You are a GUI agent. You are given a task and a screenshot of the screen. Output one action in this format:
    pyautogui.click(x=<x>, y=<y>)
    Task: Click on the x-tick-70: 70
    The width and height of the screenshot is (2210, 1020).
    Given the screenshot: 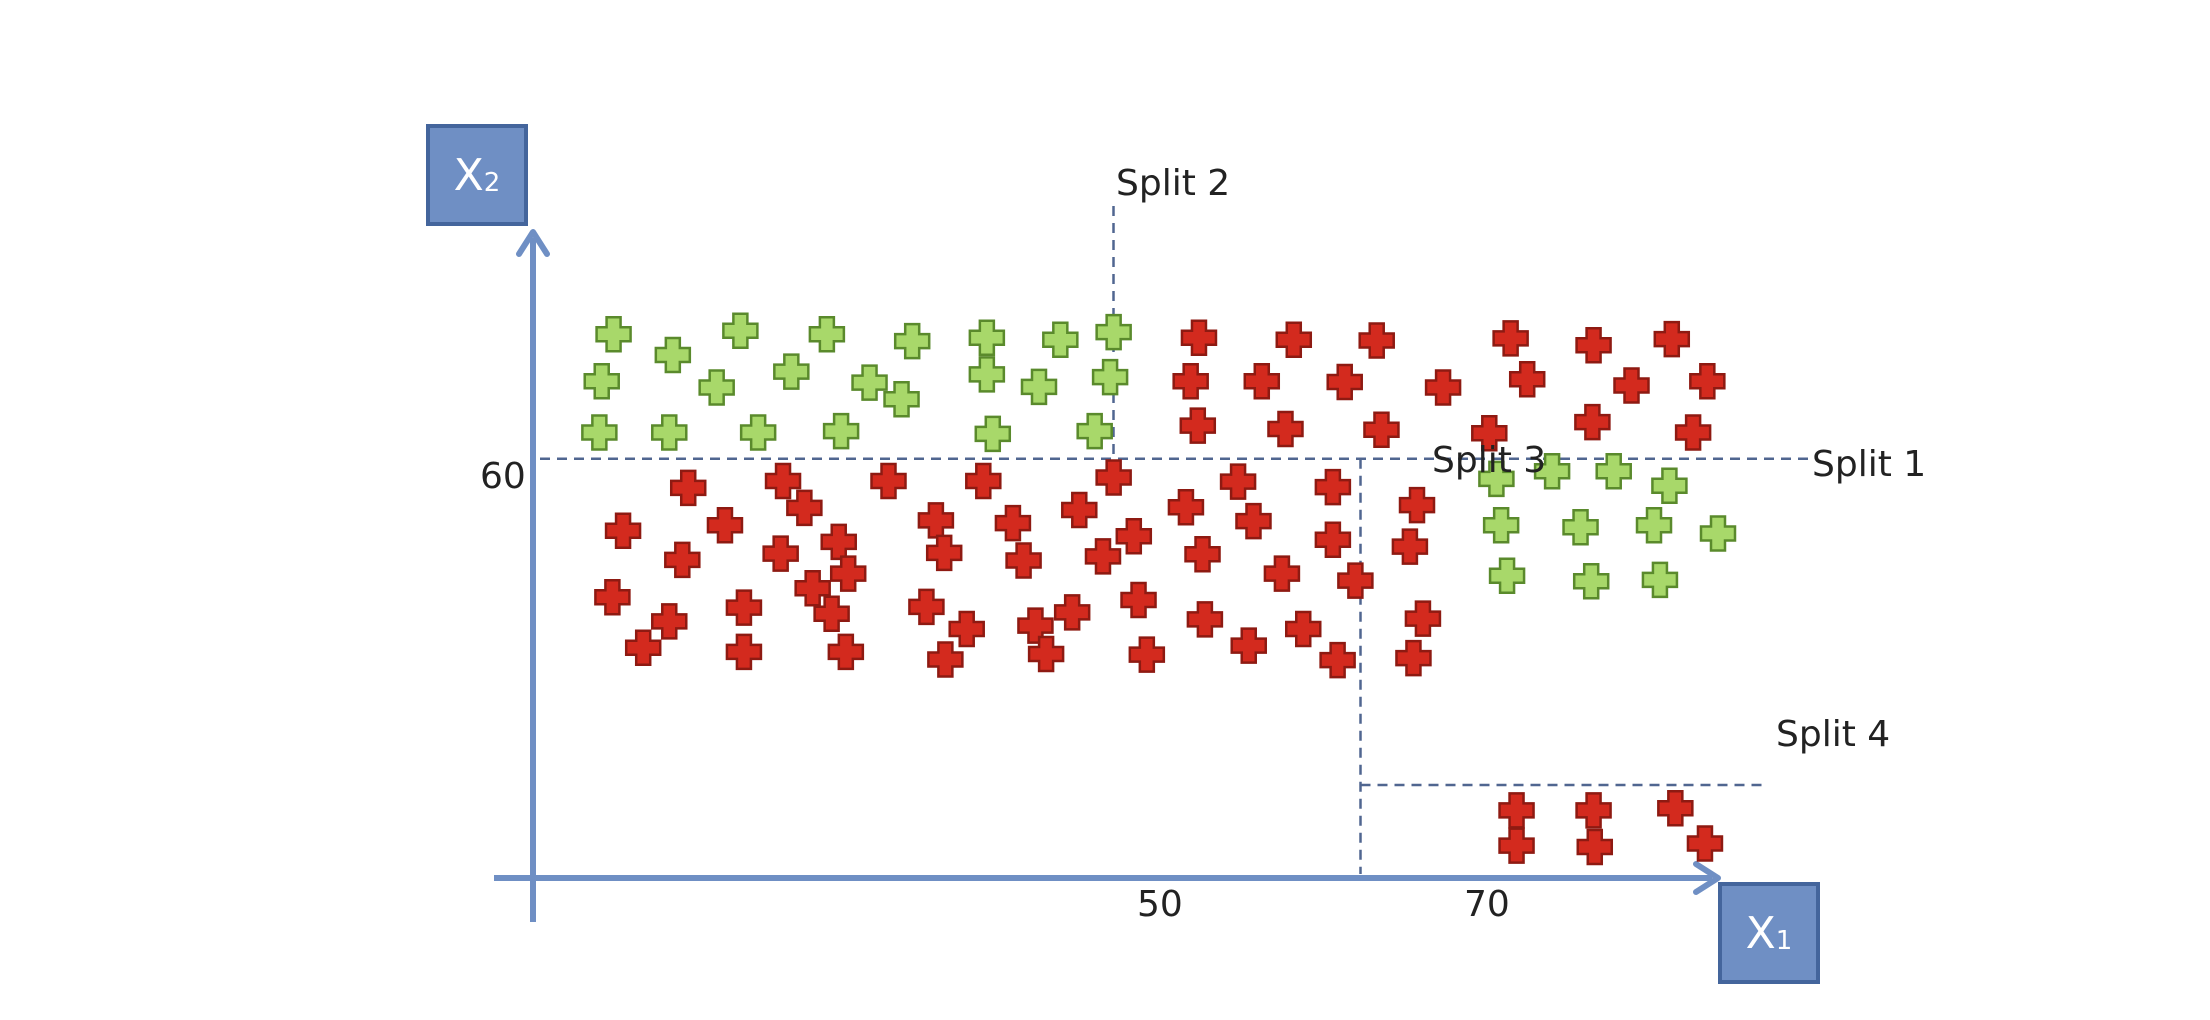 What is the action you would take?
    pyautogui.click(x=1487, y=904)
    